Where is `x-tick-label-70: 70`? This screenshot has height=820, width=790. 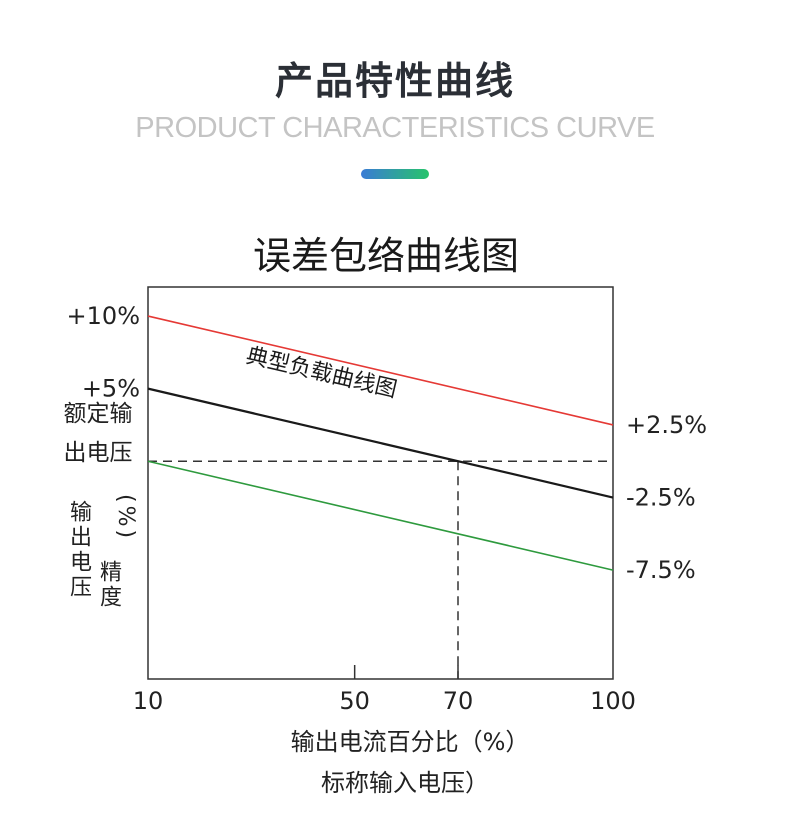 x-tick-label-70: 70 is located at coordinates (458, 701).